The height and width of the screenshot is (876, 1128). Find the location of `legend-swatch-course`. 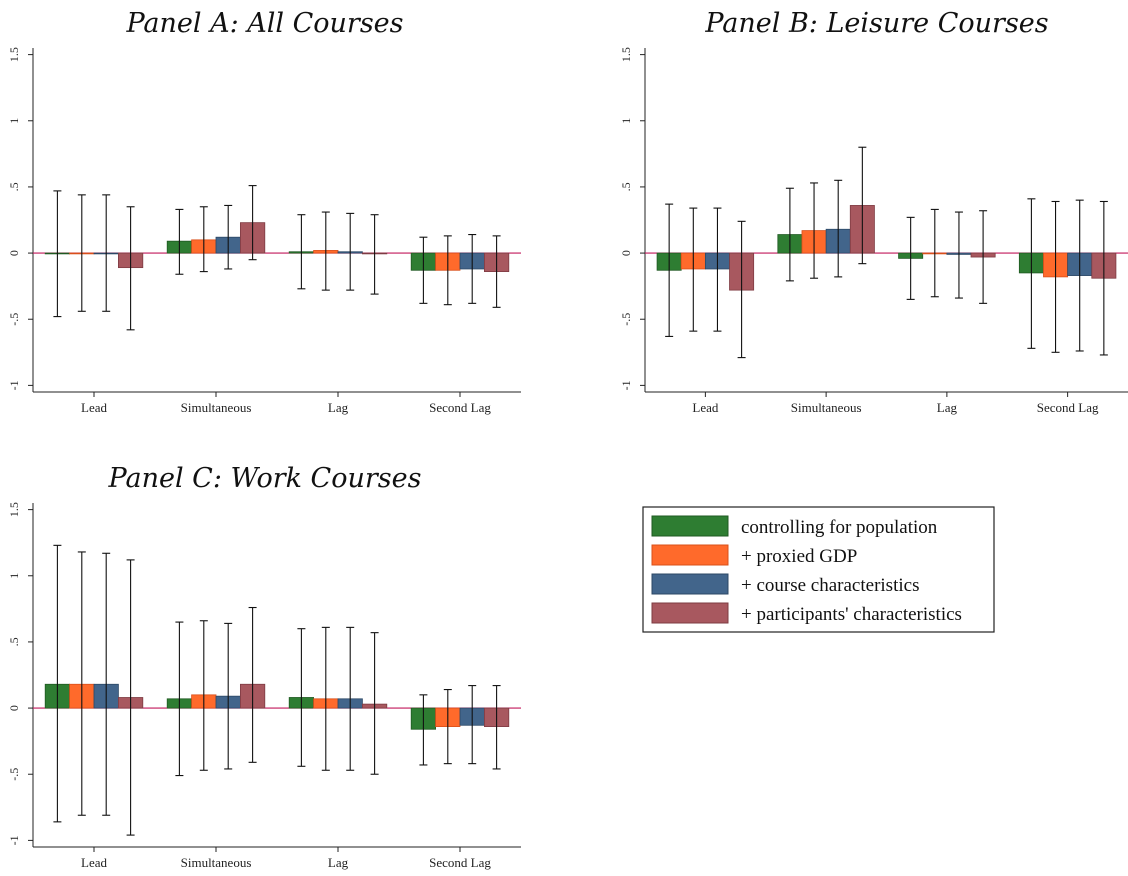

legend-swatch-course is located at coordinates (690, 584).